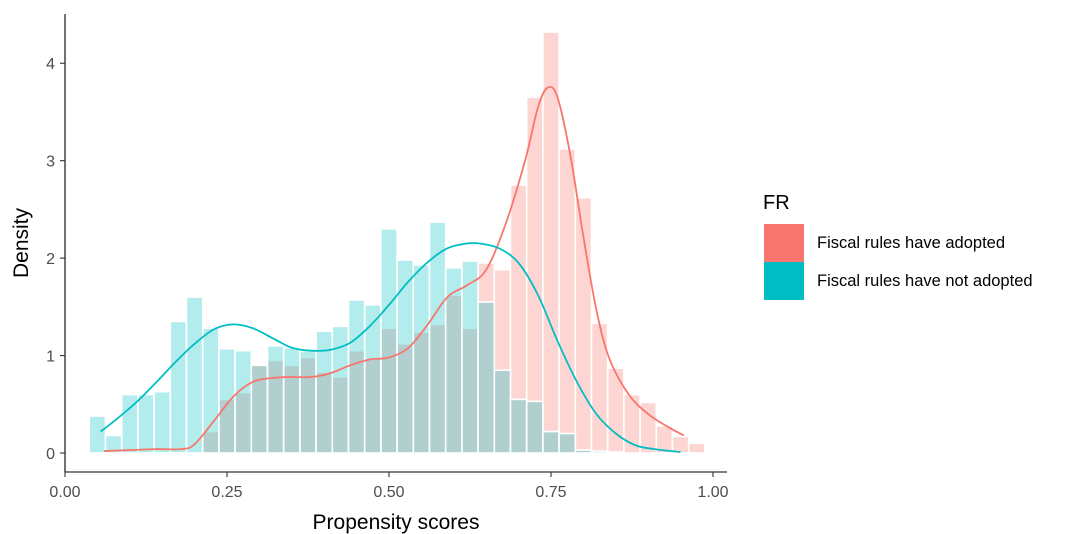  I want to click on x-tick: 0.50, so click(389, 486).